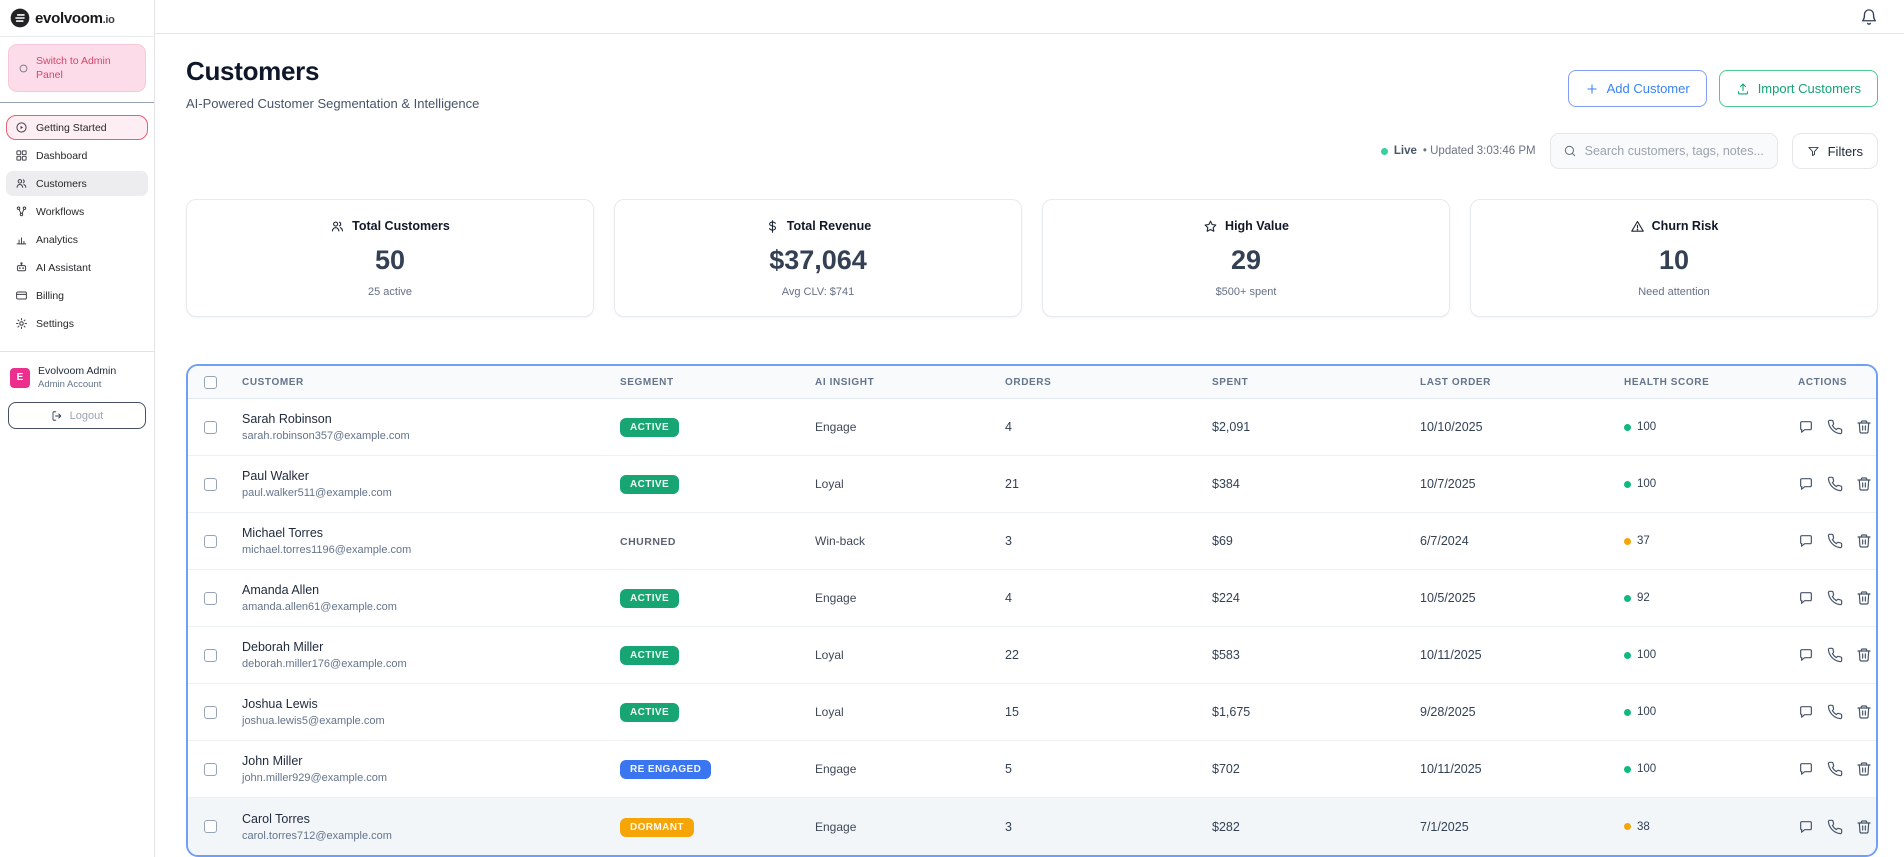 The image size is (1904, 857). I want to click on sidebar-item-label: Getting Started, so click(71, 127).